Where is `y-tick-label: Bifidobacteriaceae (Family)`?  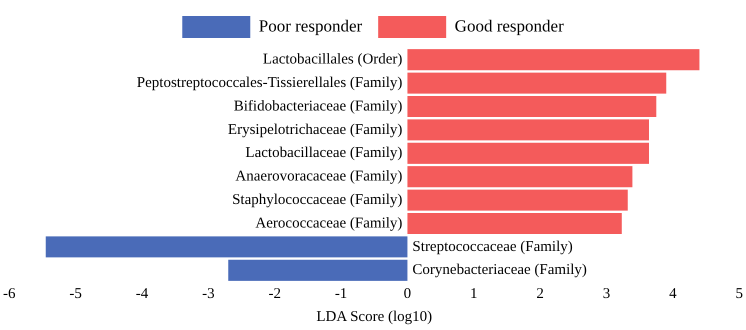
y-tick-label: Bifidobacteriaceae (Family) is located at coordinates (318, 106).